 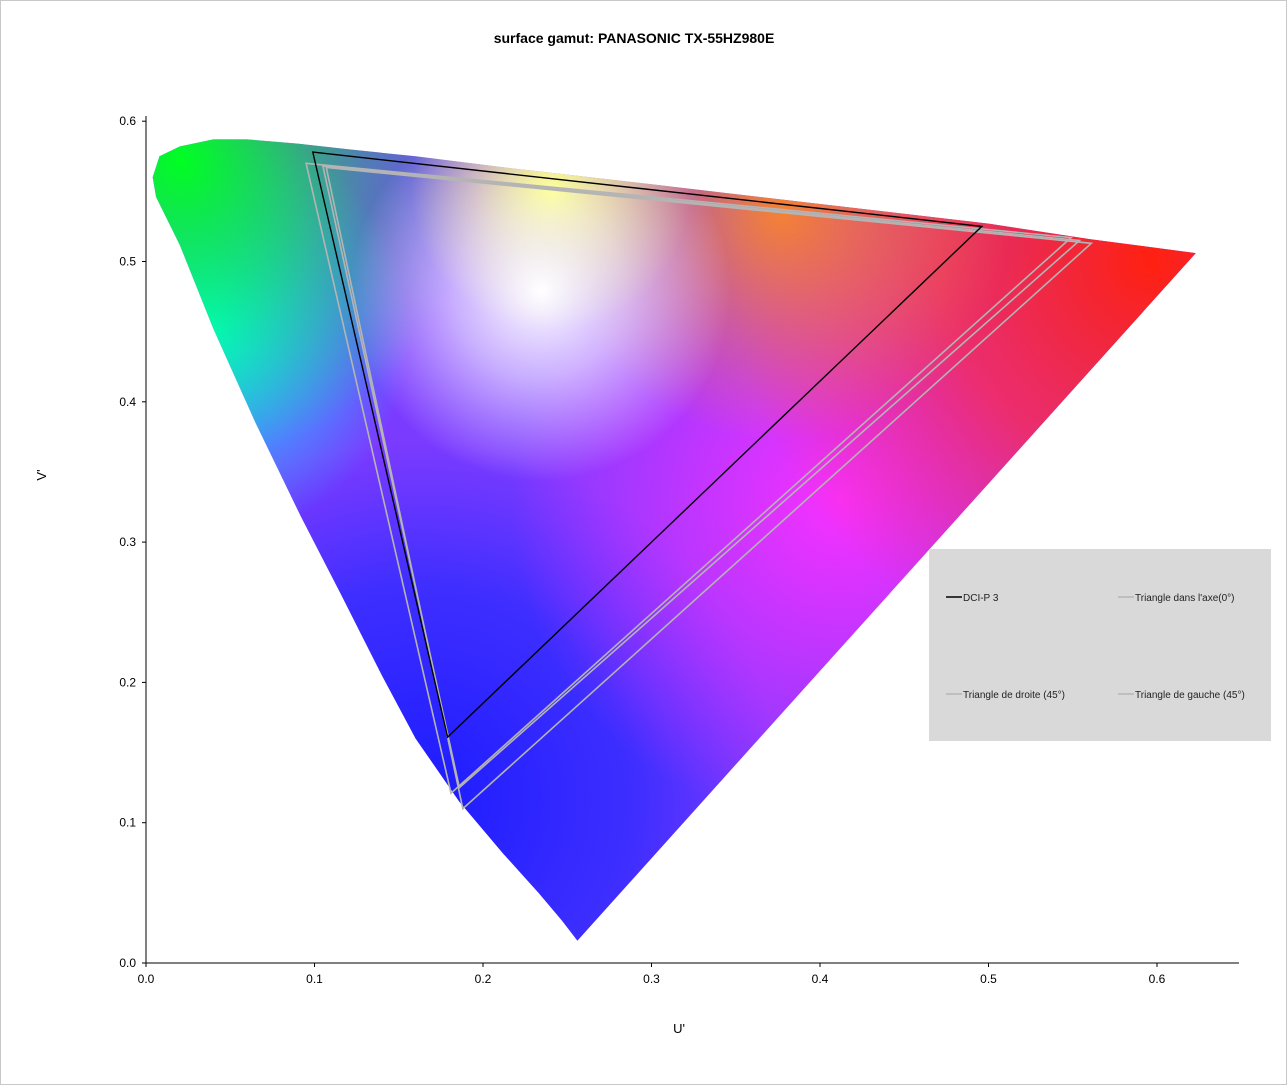 What do you see at coordinates (127, 121) in the screenshot?
I see `y-tick-label: 0.6` at bounding box center [127, 121].